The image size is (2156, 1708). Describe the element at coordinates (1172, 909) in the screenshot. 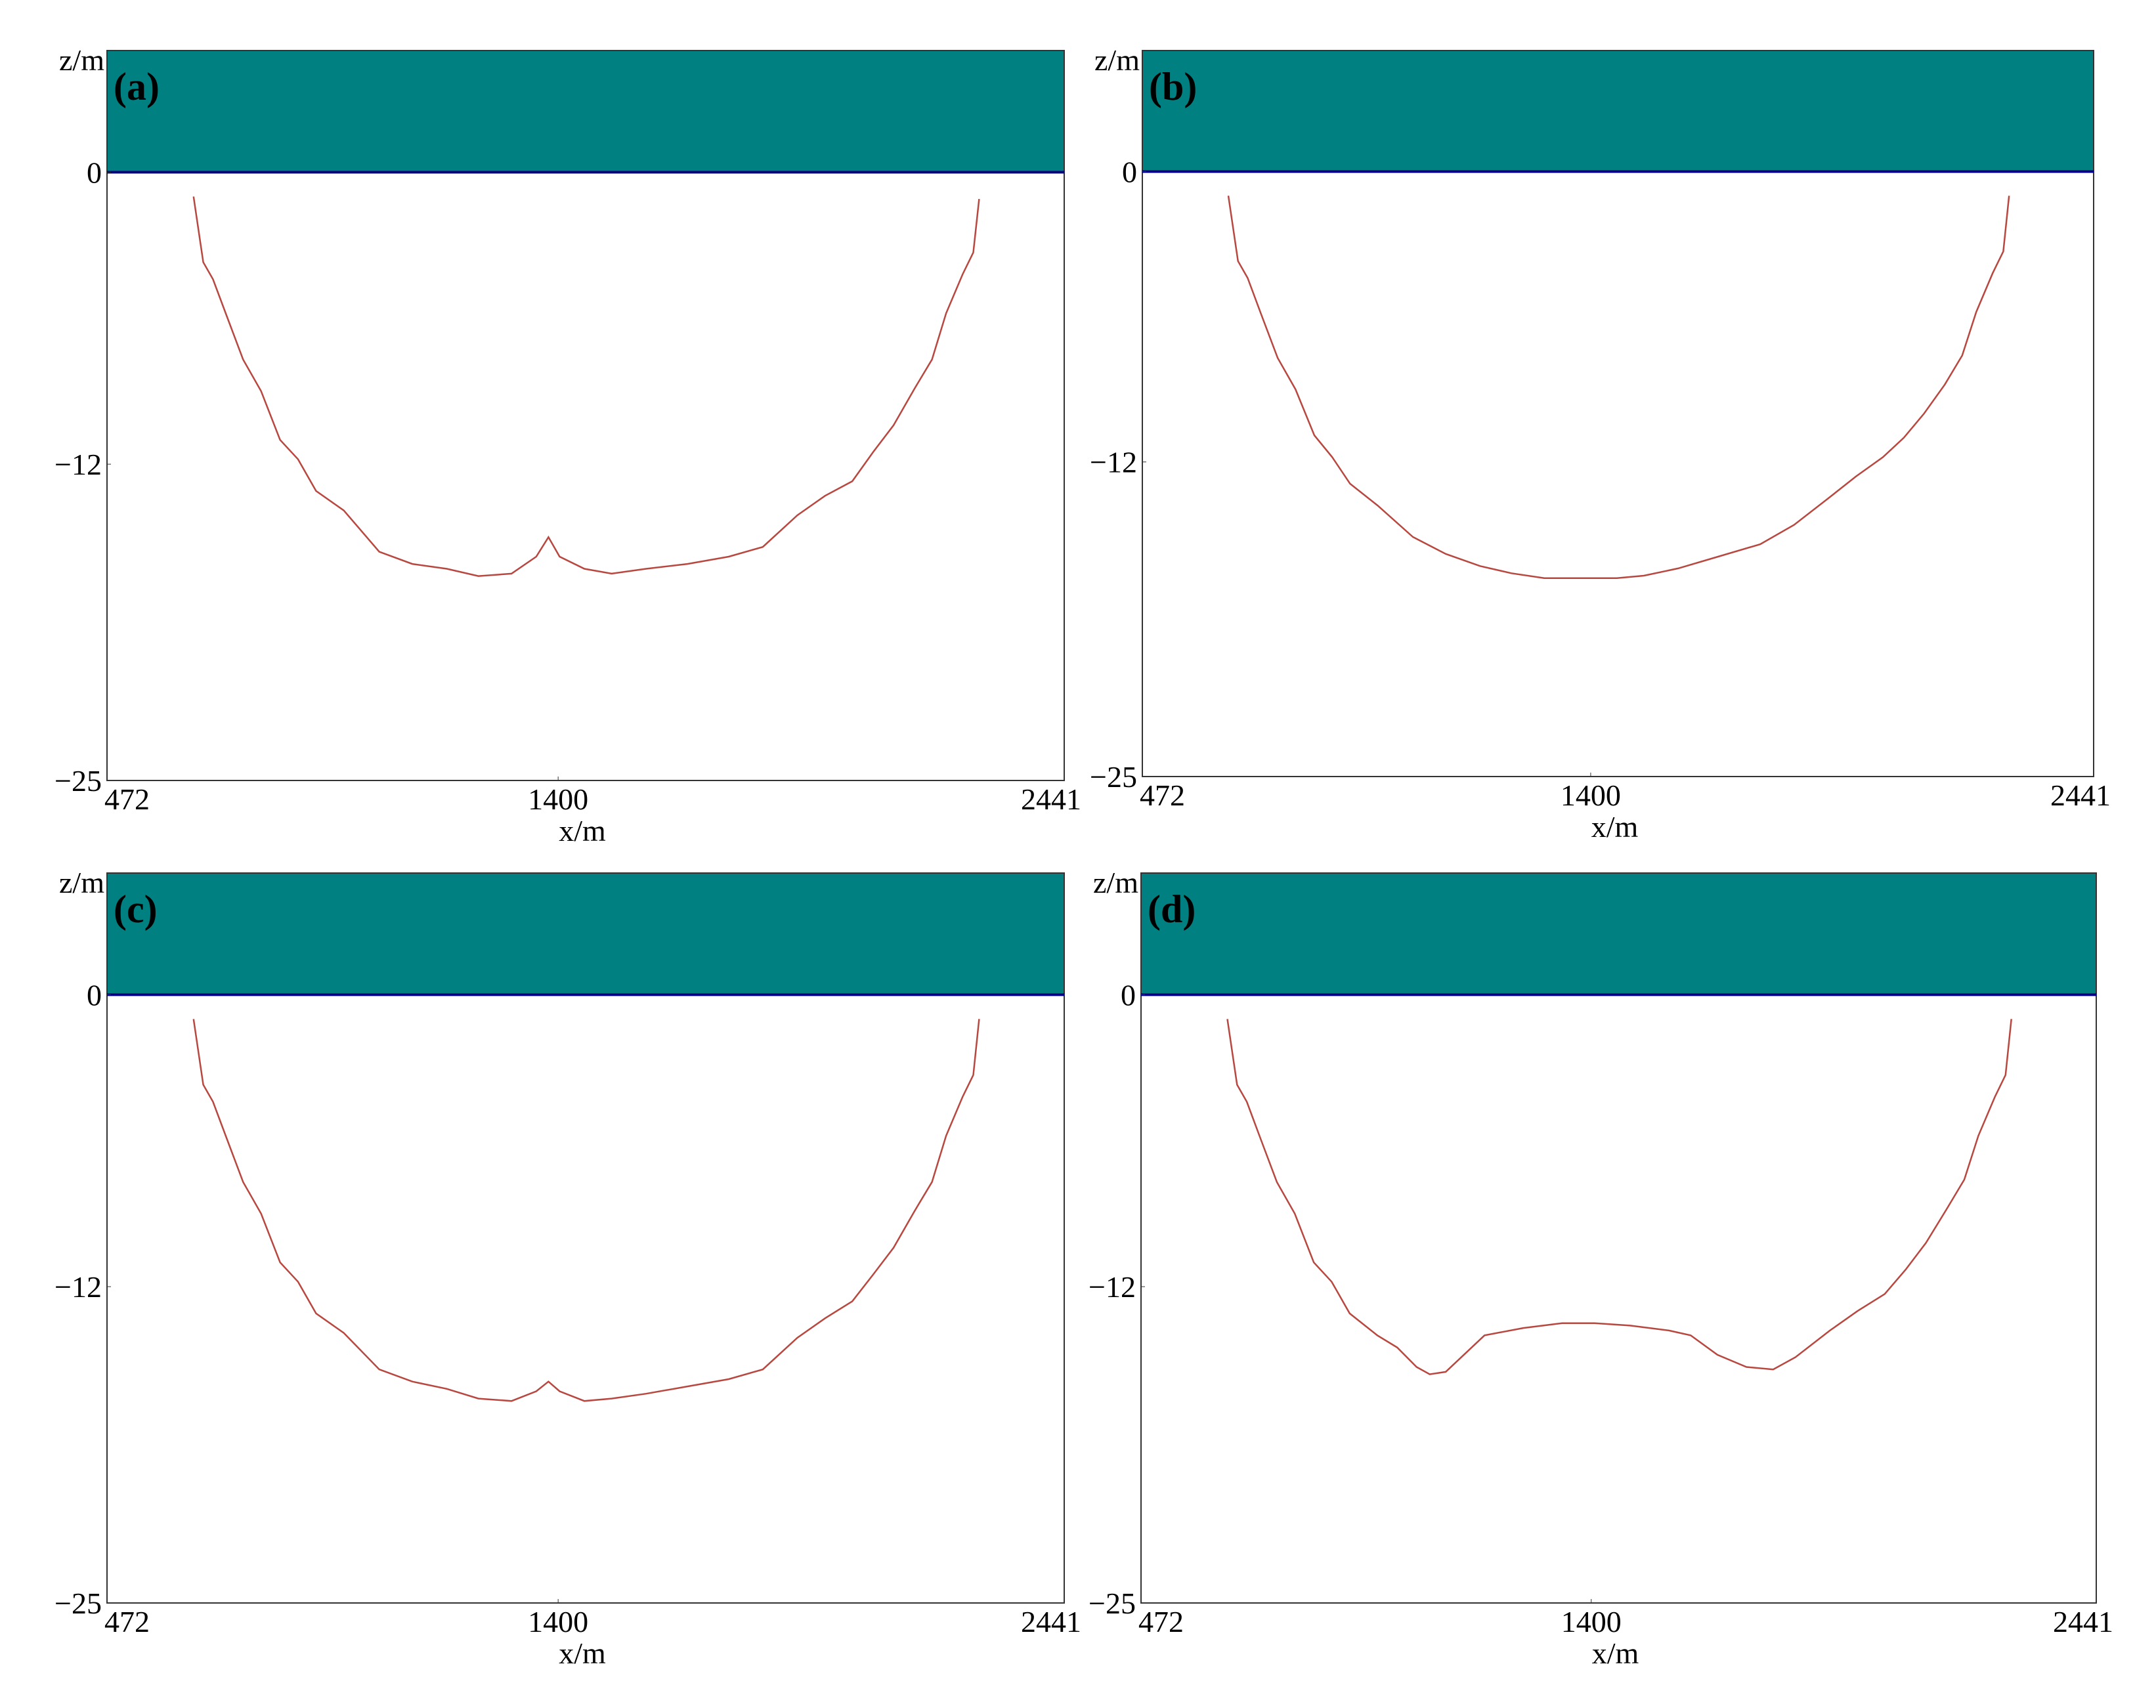

I see `panel-label: (d)` at that location.